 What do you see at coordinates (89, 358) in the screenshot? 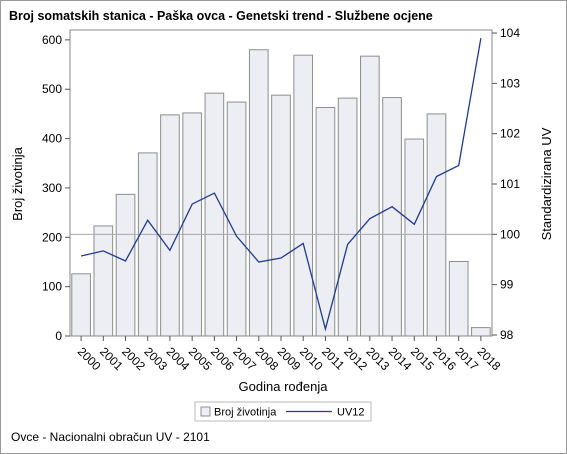
I see `x-tick-label: 2000` at bounding box center [89, 358].